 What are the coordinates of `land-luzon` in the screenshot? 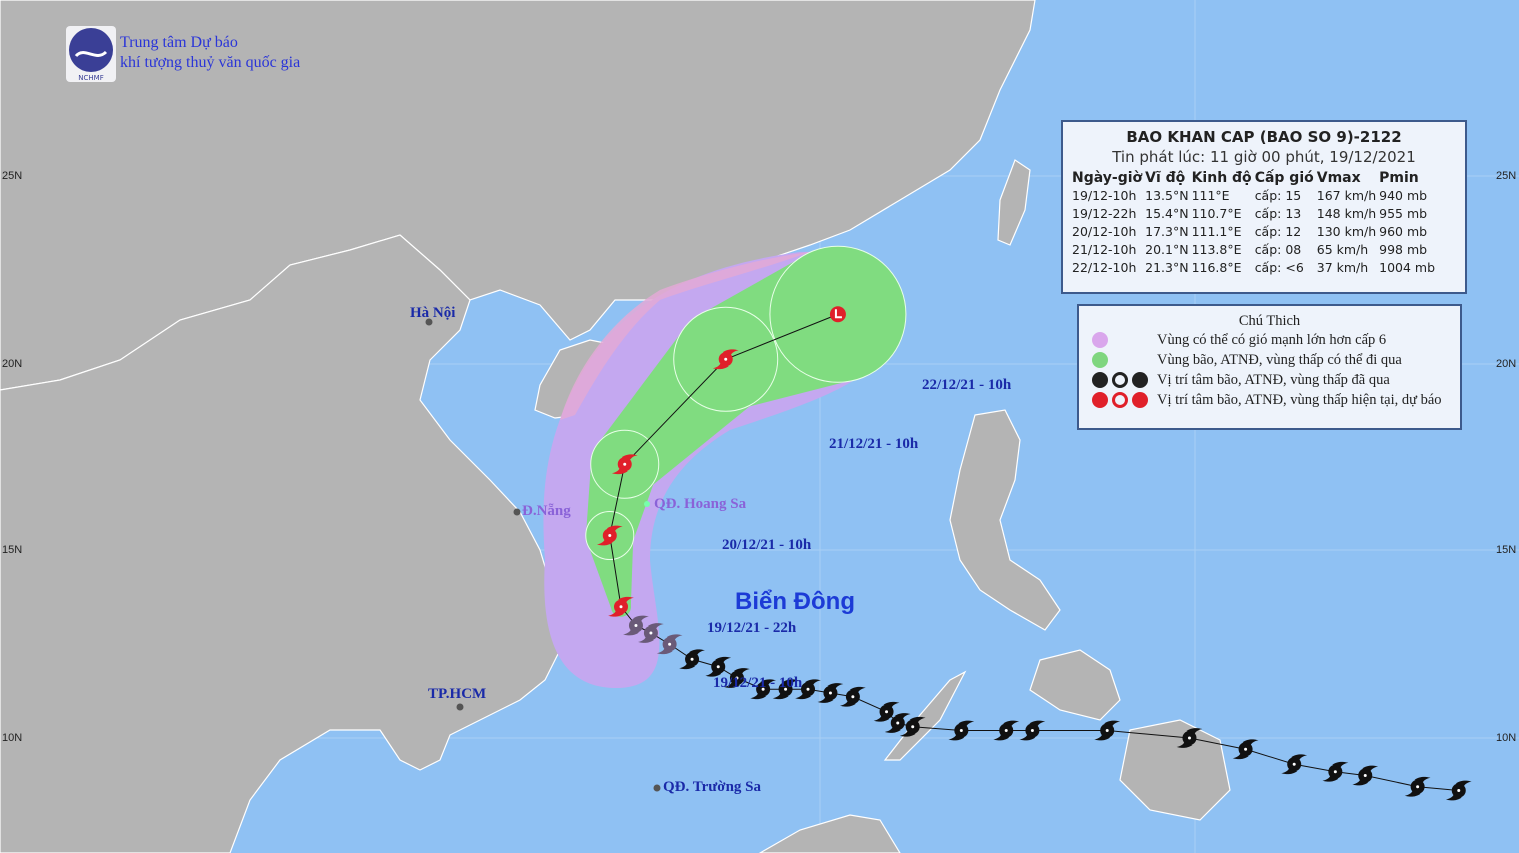 It's located at (1005, 520).